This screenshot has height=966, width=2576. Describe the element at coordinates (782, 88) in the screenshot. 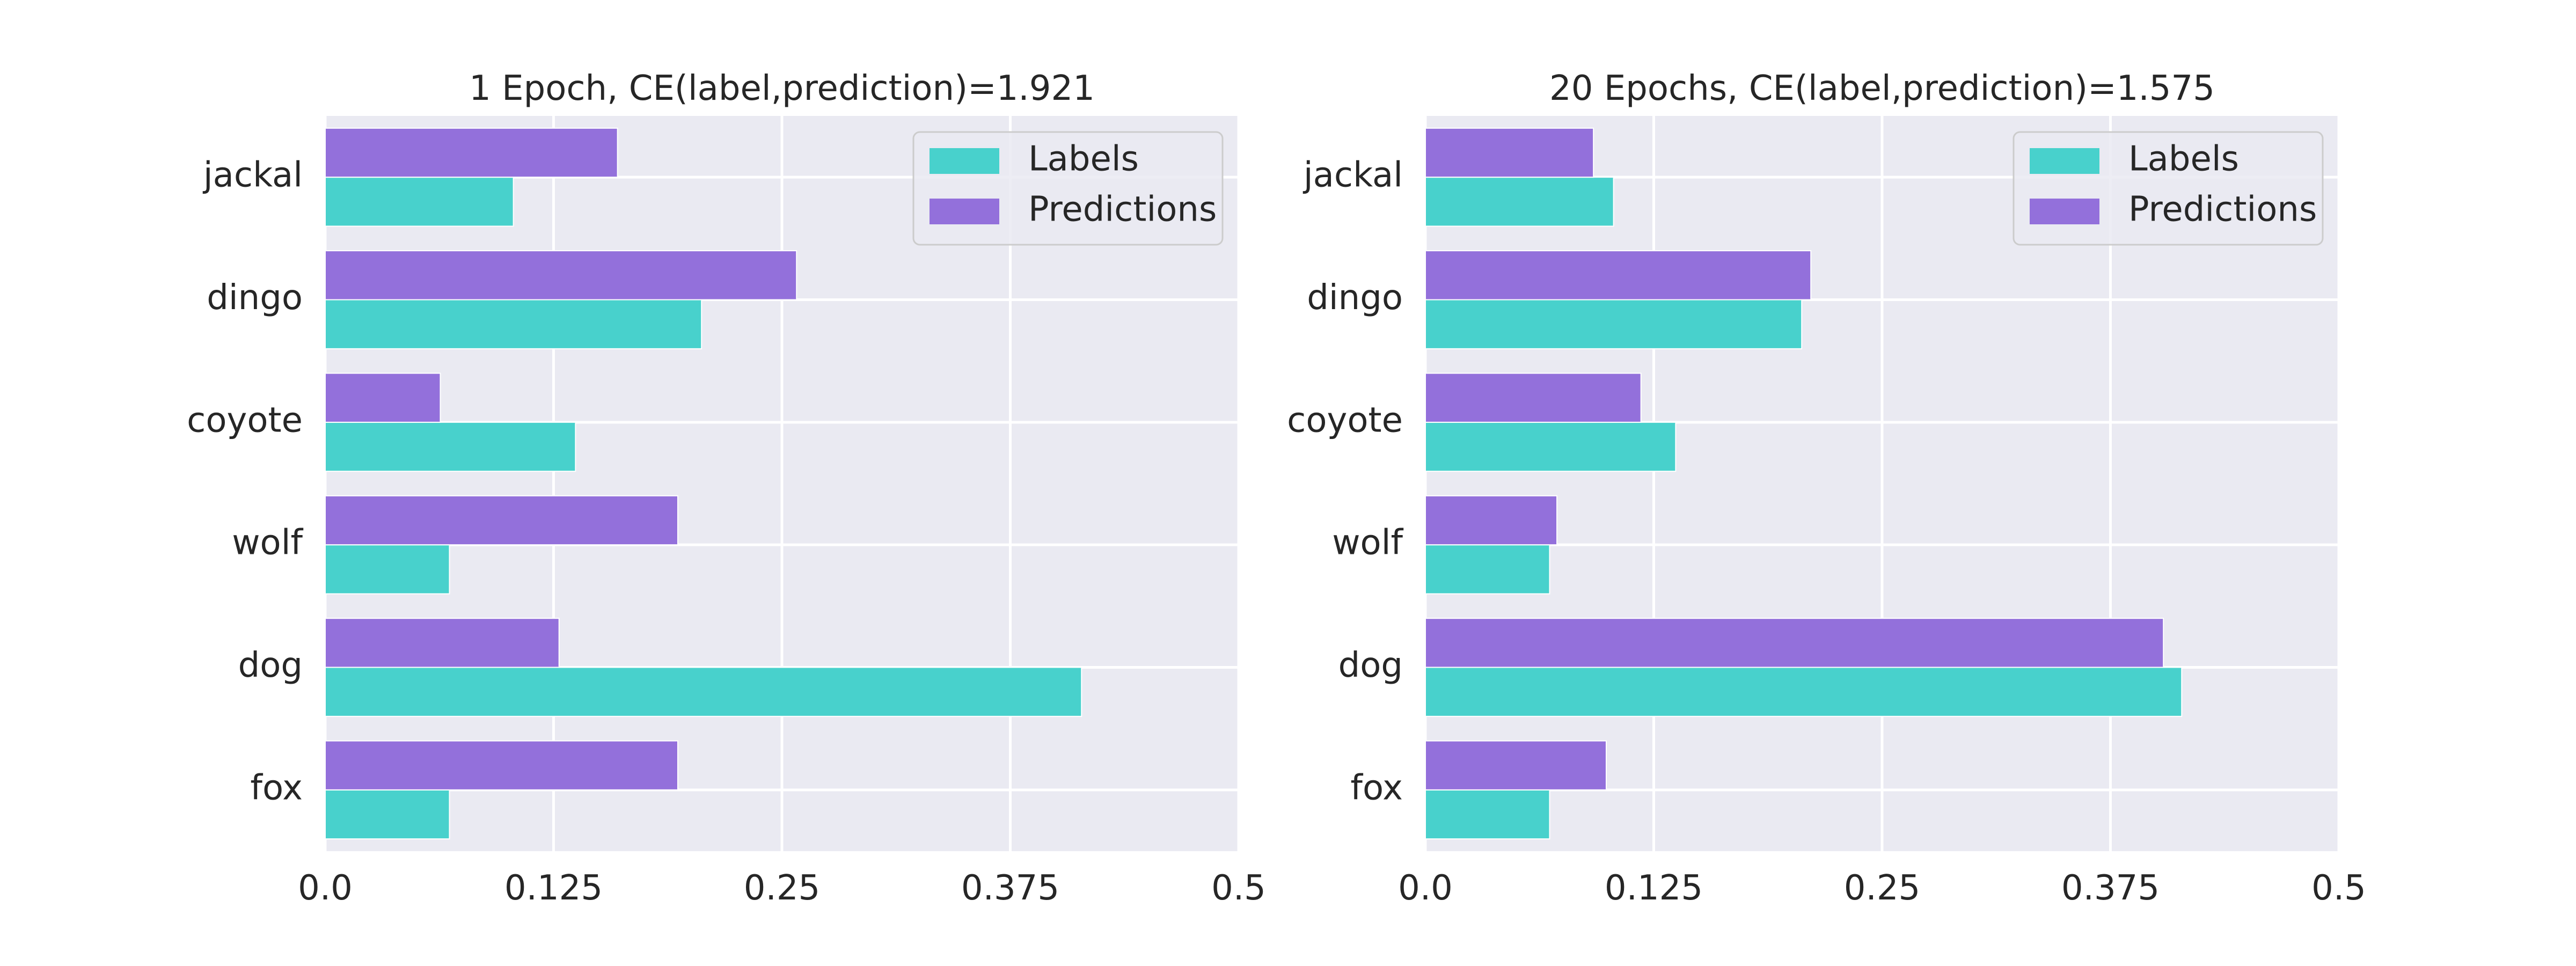

I see `chart-title: 1 Epoch, CE(label,prediction)=1.921` at that location.